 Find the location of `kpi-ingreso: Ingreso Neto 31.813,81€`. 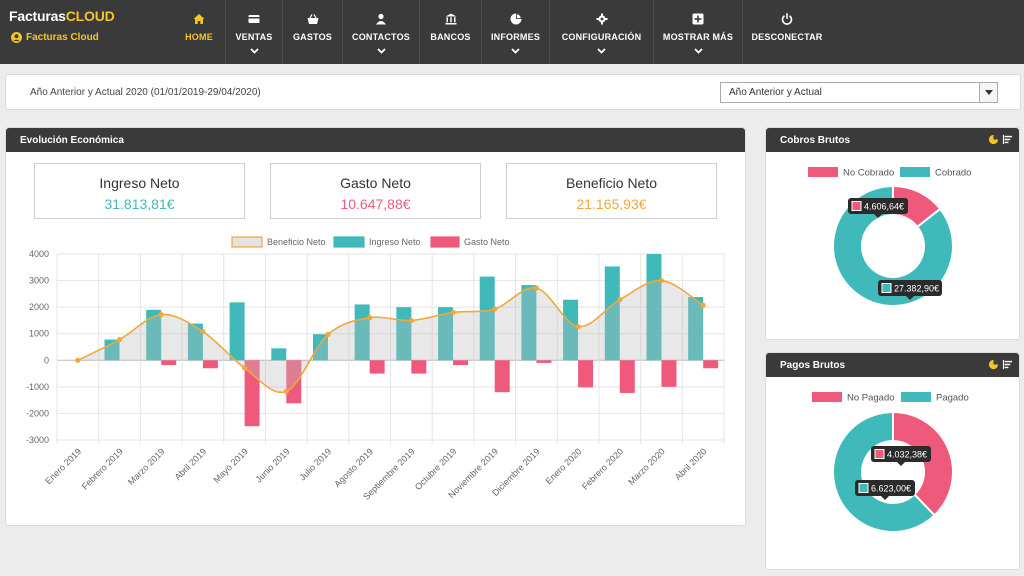

kpi-ingreso: Ingreso Neto 31.813,81€ is located at coordinates (139, 191).